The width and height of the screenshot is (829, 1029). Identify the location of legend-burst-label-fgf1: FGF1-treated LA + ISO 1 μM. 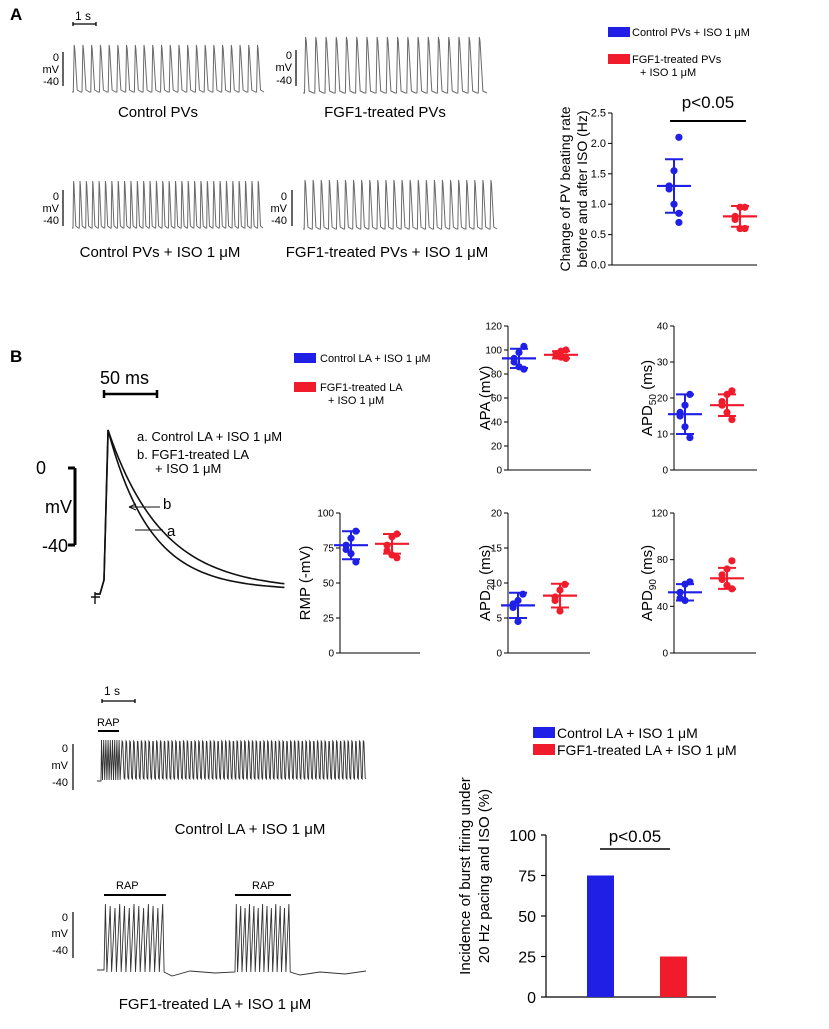
(647, 750).